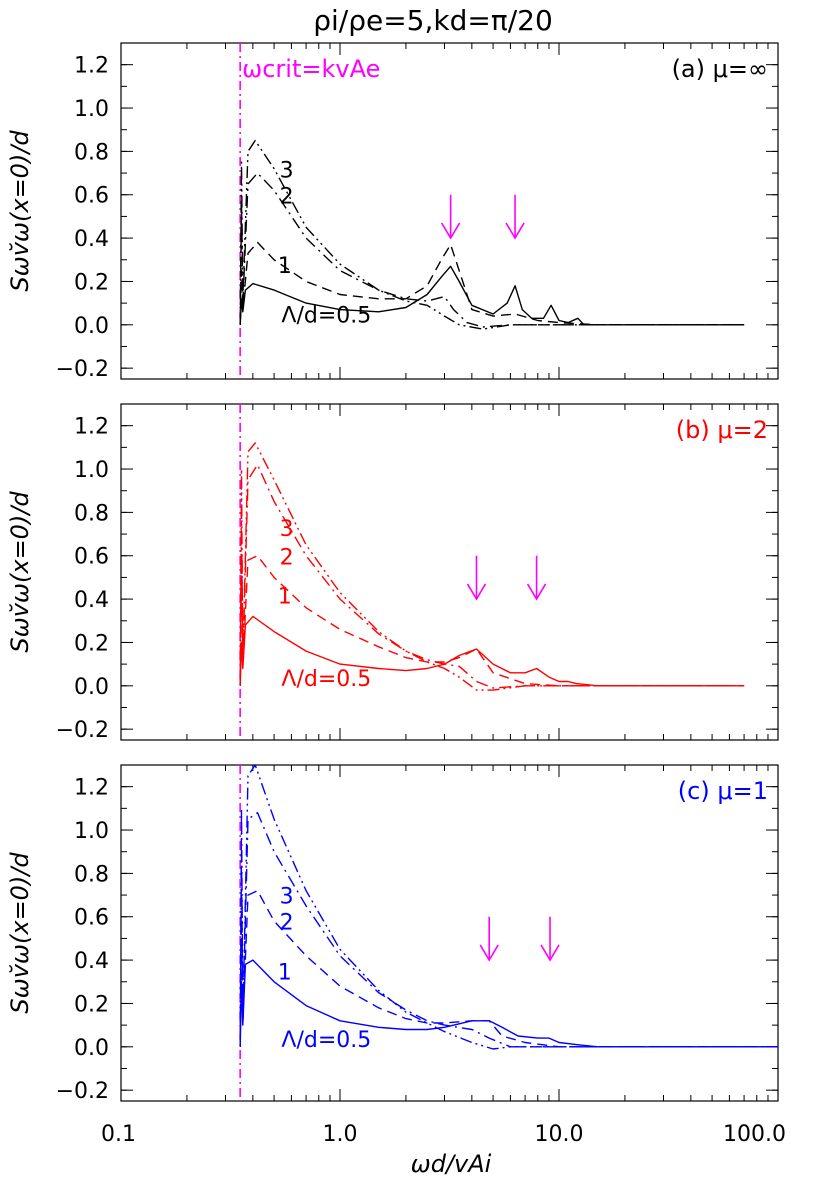  What do you see at coordinates (433, 20) in the screenshot?
I see `figure-title: ρi/ρe=5,kd=π/20` at bounding box center [433, 20].